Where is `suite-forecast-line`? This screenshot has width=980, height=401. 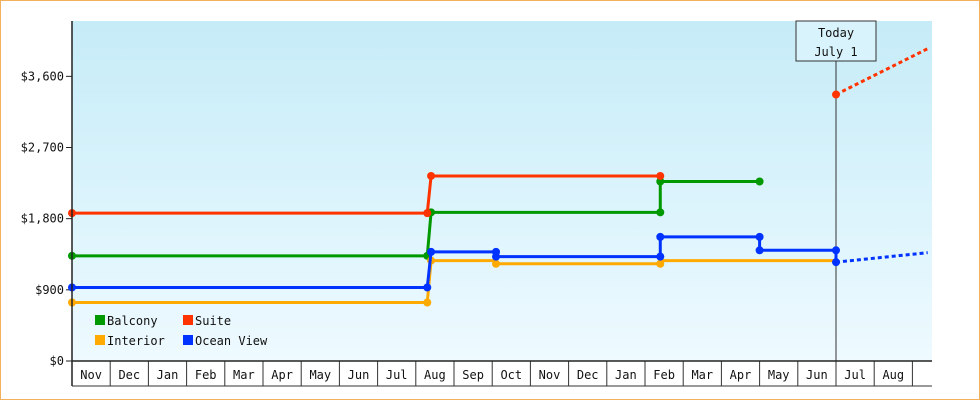 suite-forecast-line is located at coordinates (882, 71).